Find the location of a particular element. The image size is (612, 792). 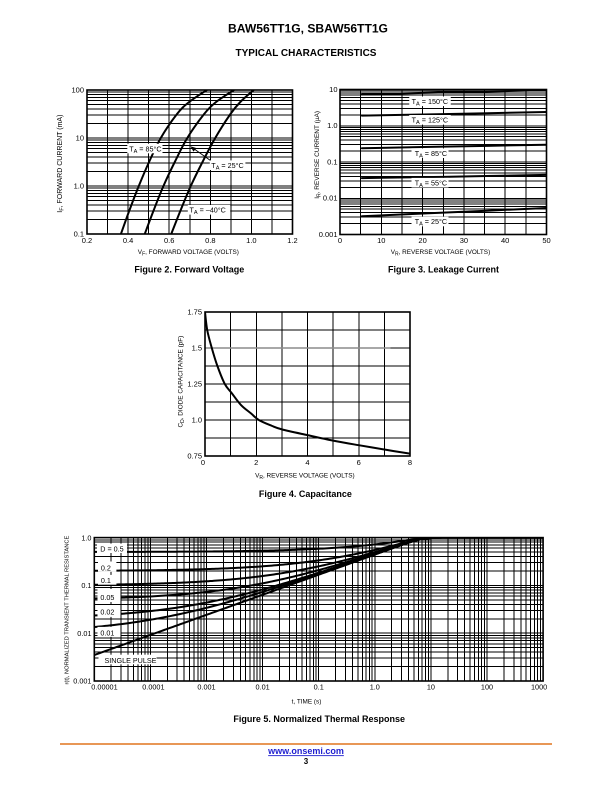

svg-text: 0.00001 is located at coordinates (104, 687).